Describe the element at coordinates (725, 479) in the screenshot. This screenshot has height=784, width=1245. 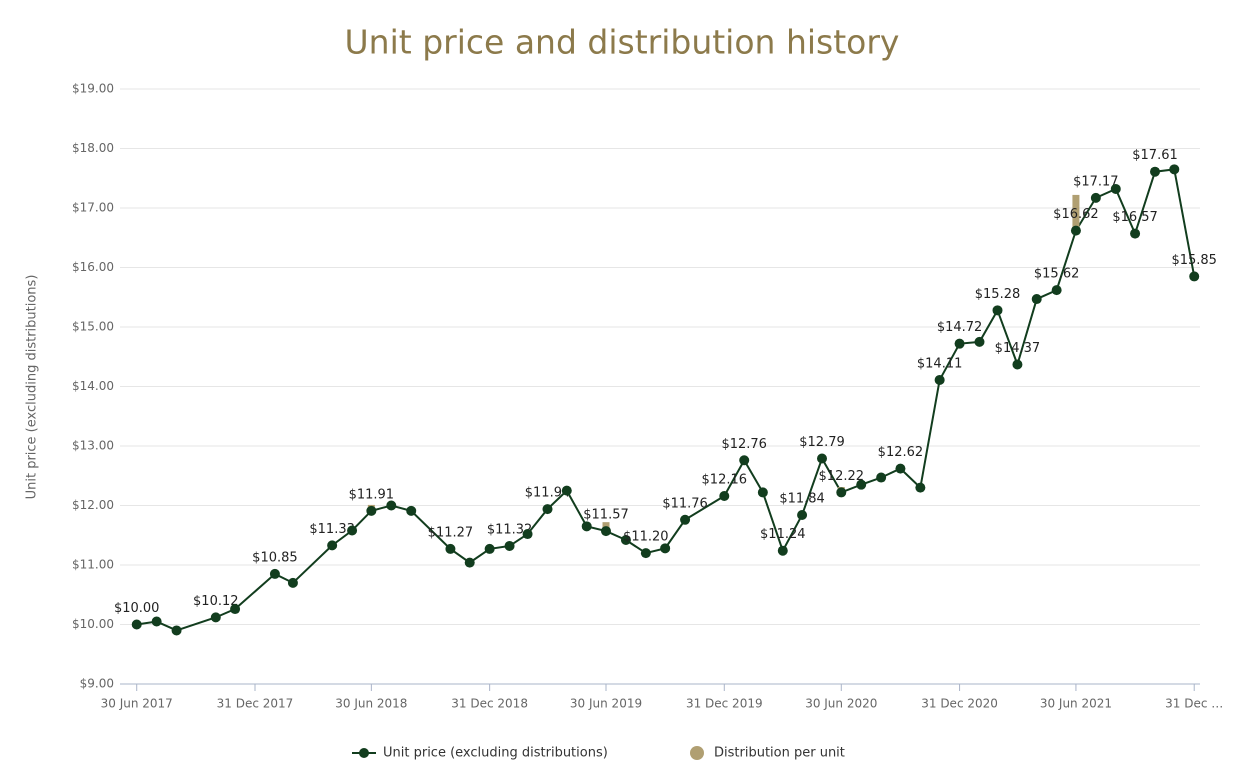
I see `data-label: $12.16` at that location.